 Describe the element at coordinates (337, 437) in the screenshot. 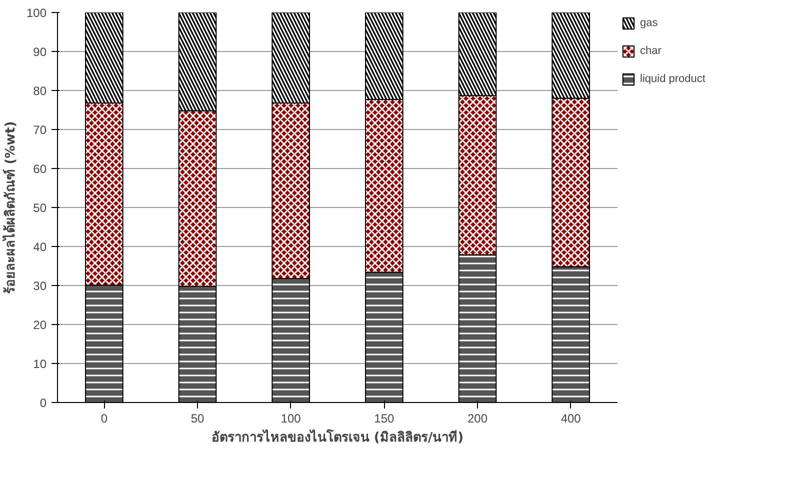

I see `x-axis-title: อัตราการไหลของไนโตรเจน (มิลลิลิตร/นาที)` at that location.